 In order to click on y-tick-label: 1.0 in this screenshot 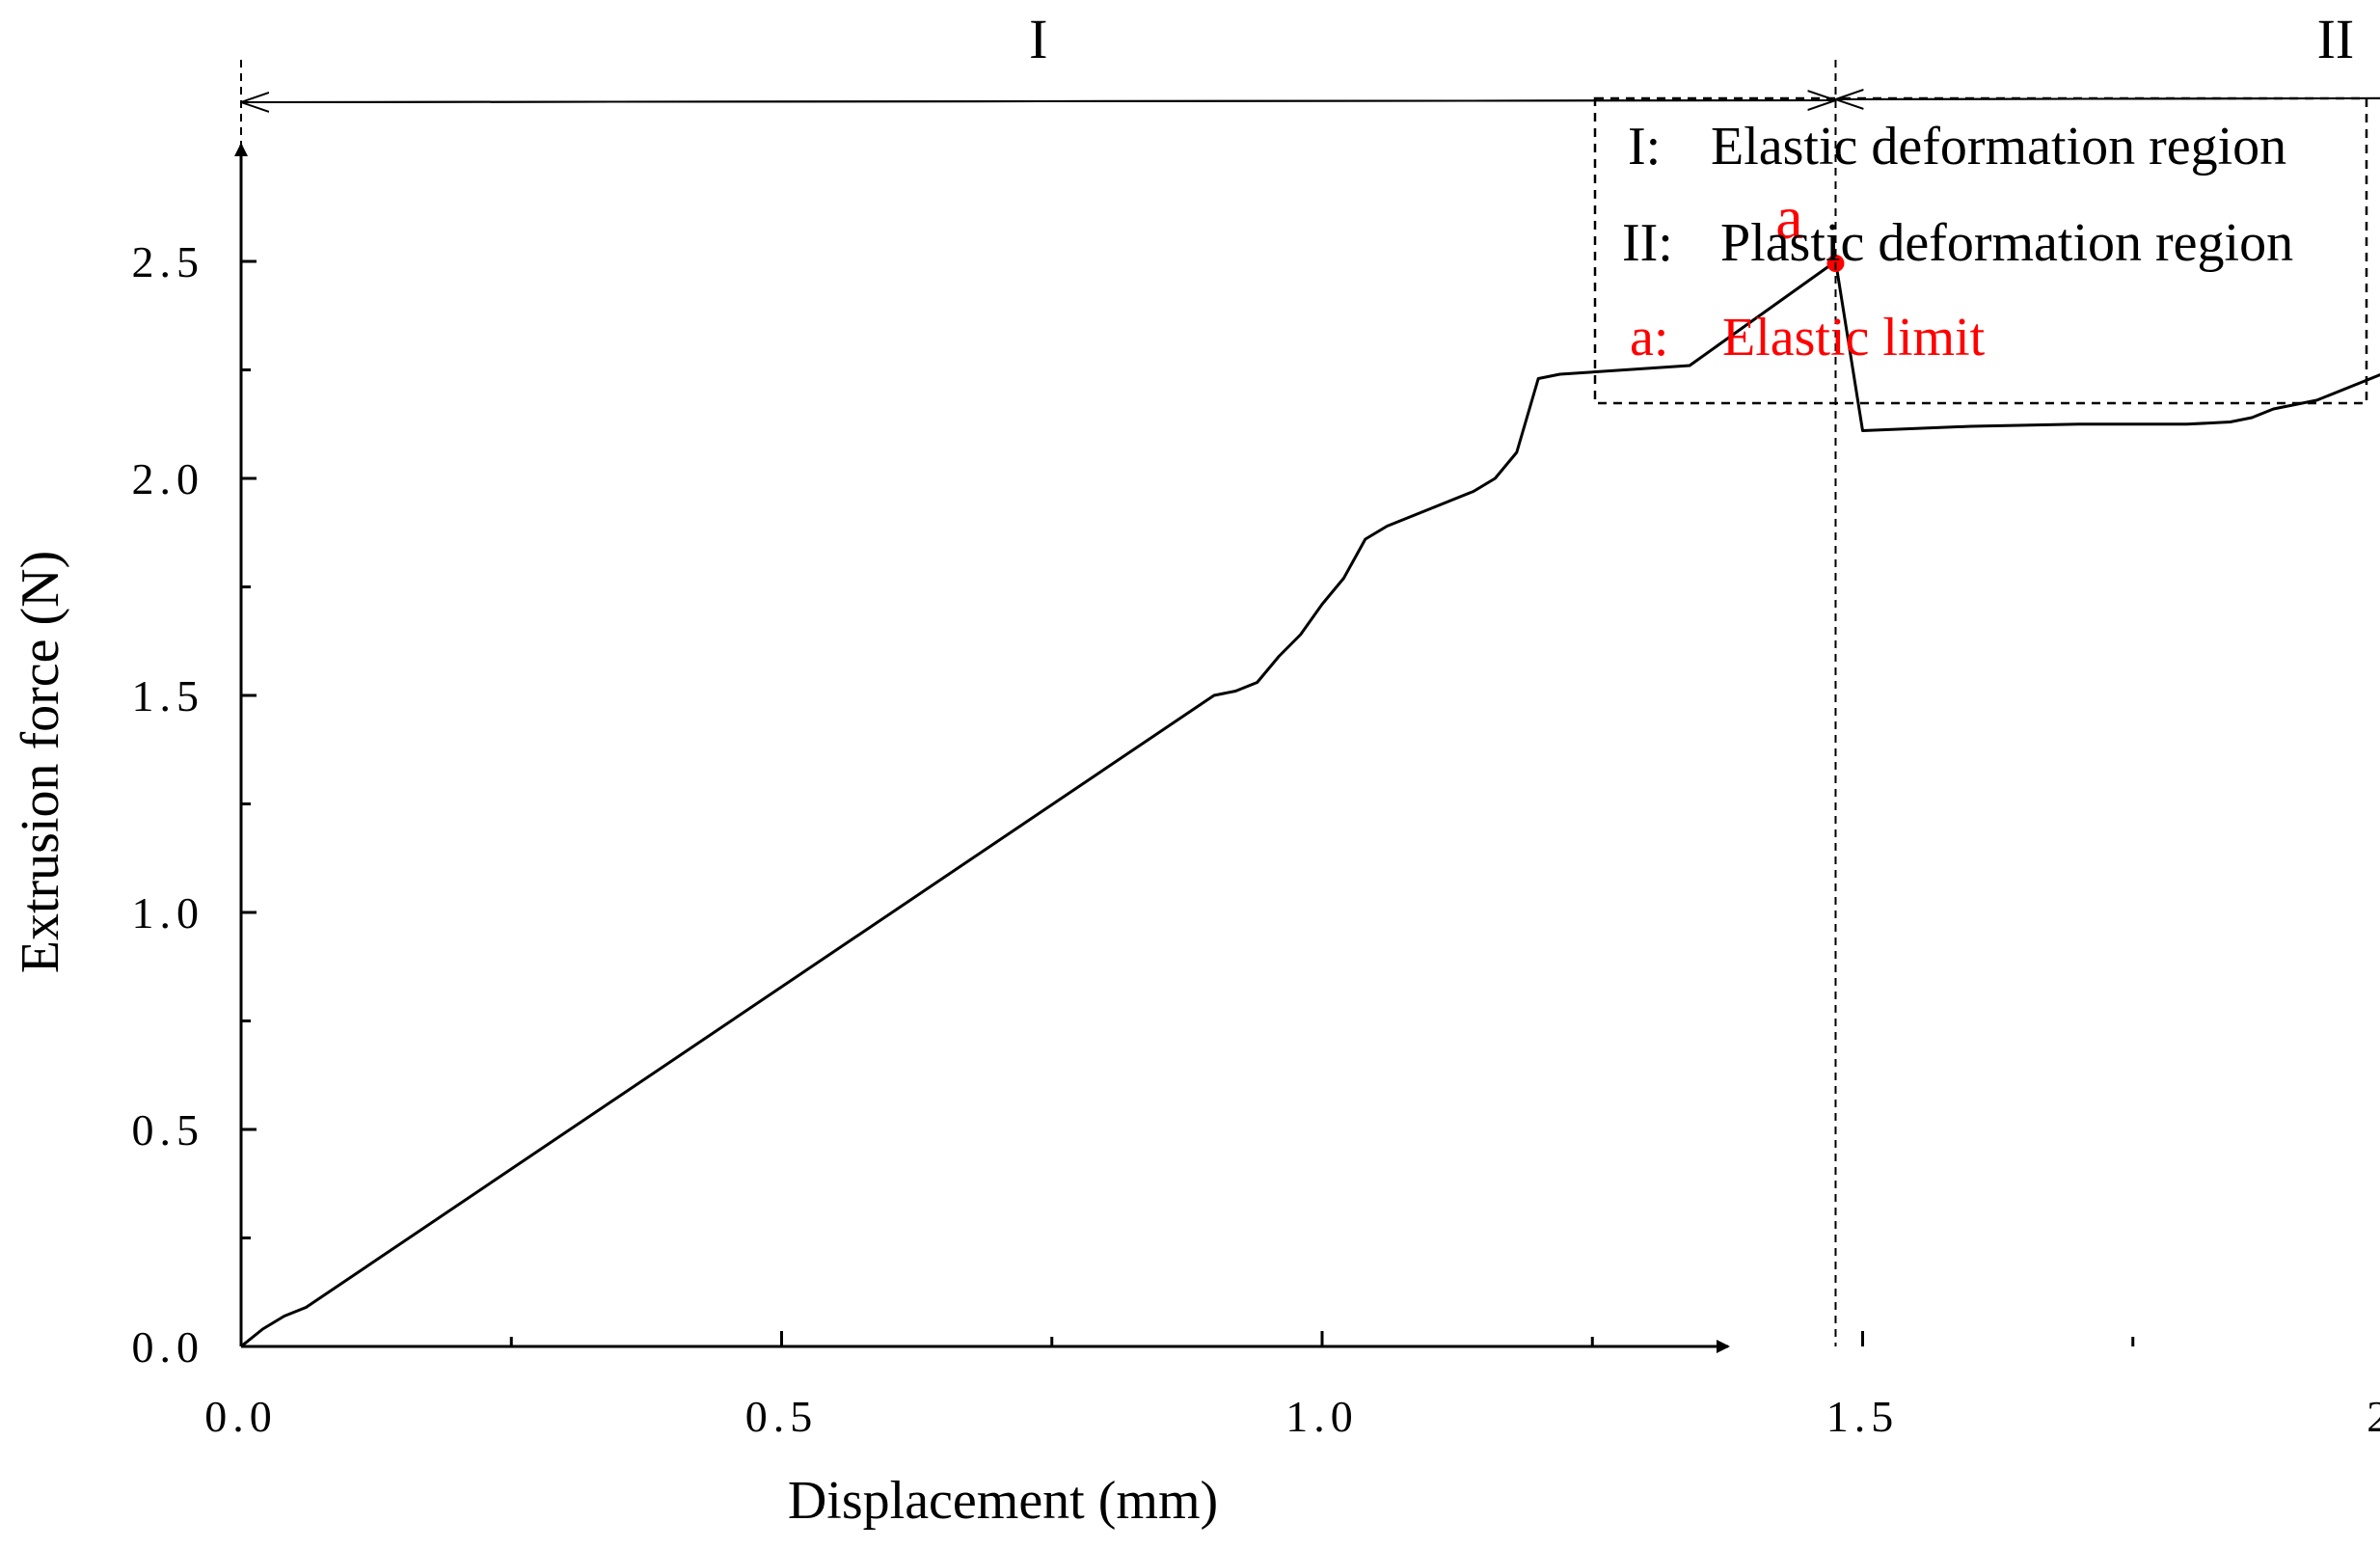, I will do `click(169, 913)`.